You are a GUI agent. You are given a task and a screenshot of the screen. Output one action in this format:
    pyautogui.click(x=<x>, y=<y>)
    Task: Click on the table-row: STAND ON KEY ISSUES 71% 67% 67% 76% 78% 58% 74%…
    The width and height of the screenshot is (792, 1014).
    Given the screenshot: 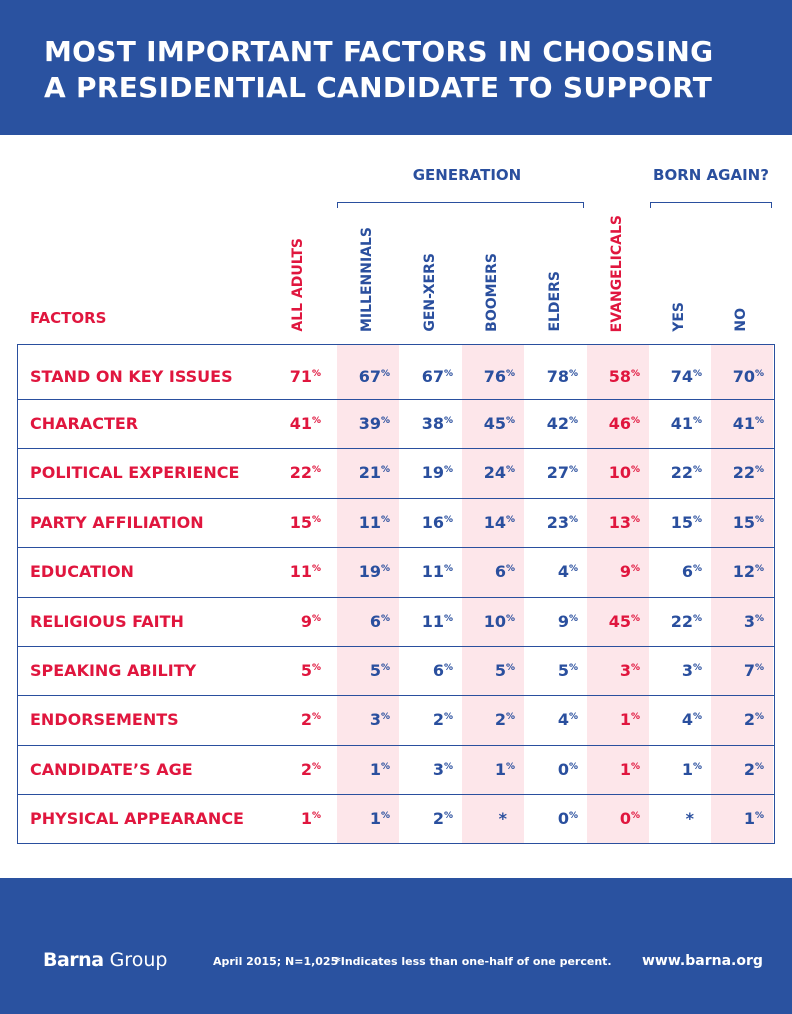 What is the action you would take?
    pyautogui.click(x=396, y=372)
    